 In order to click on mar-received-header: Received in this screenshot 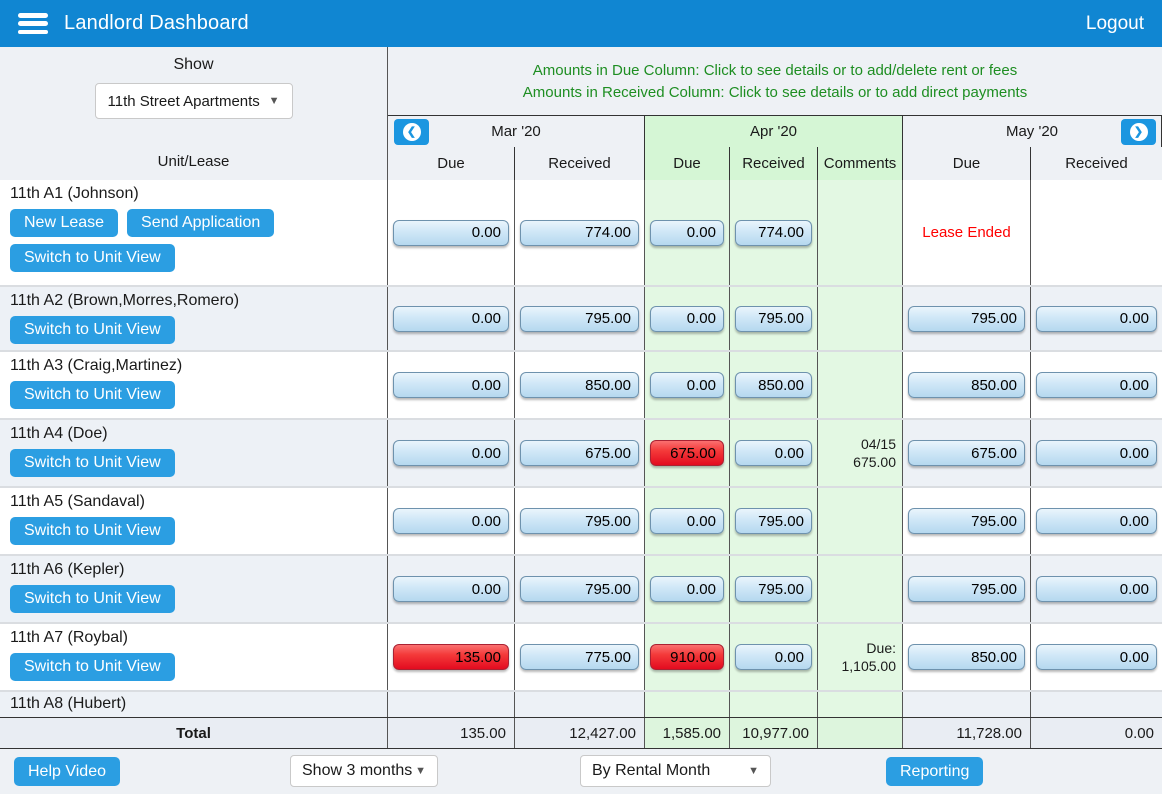, I will do `click(580, 163)`.